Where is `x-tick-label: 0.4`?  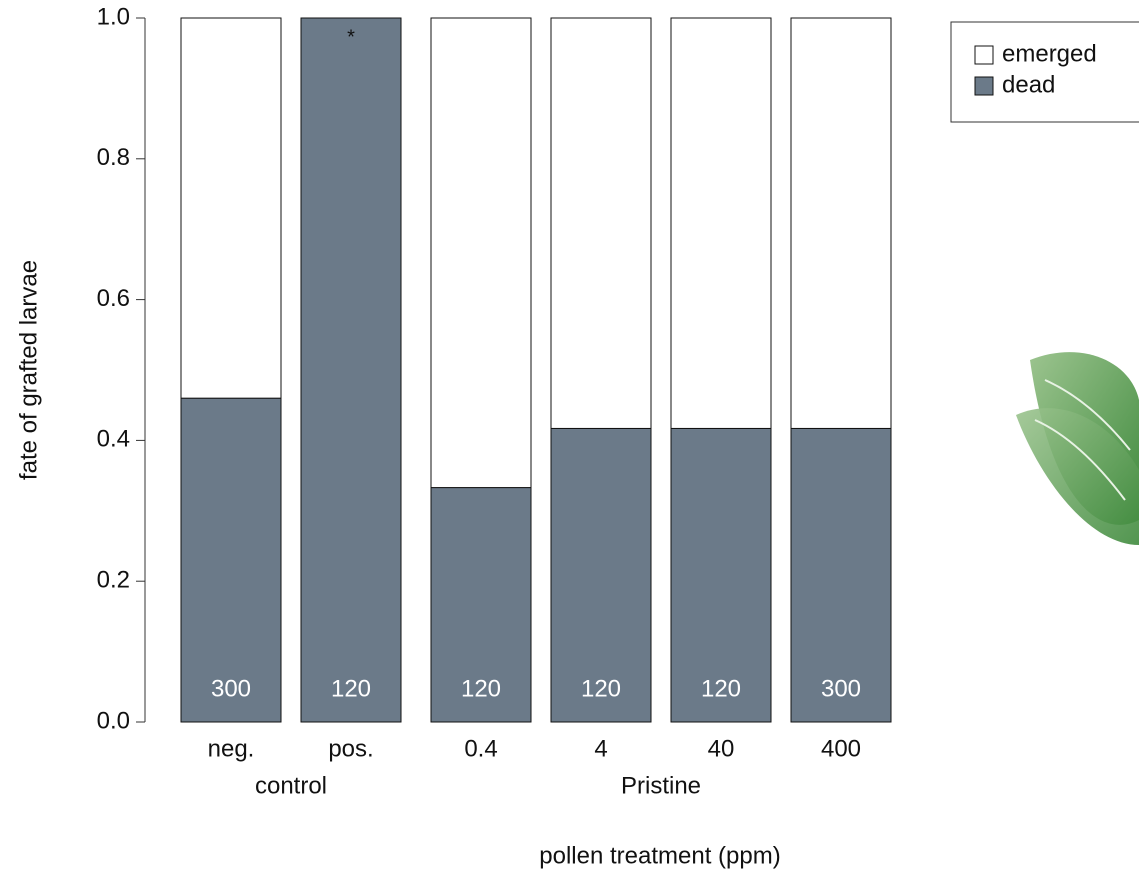
x-tick-label: 0.4 is located at coordinates (480, 748).